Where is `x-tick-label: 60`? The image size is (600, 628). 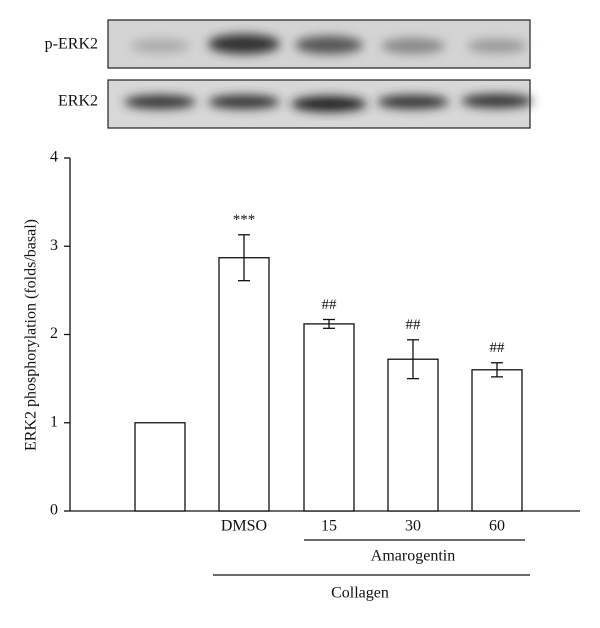
x-tick-label: 60 is located at coordinates (497, 526).